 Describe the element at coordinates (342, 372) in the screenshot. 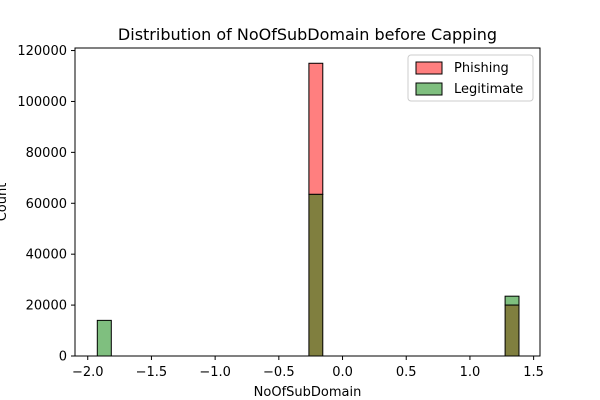

I see `x-tick-label: 0.0` at that location.